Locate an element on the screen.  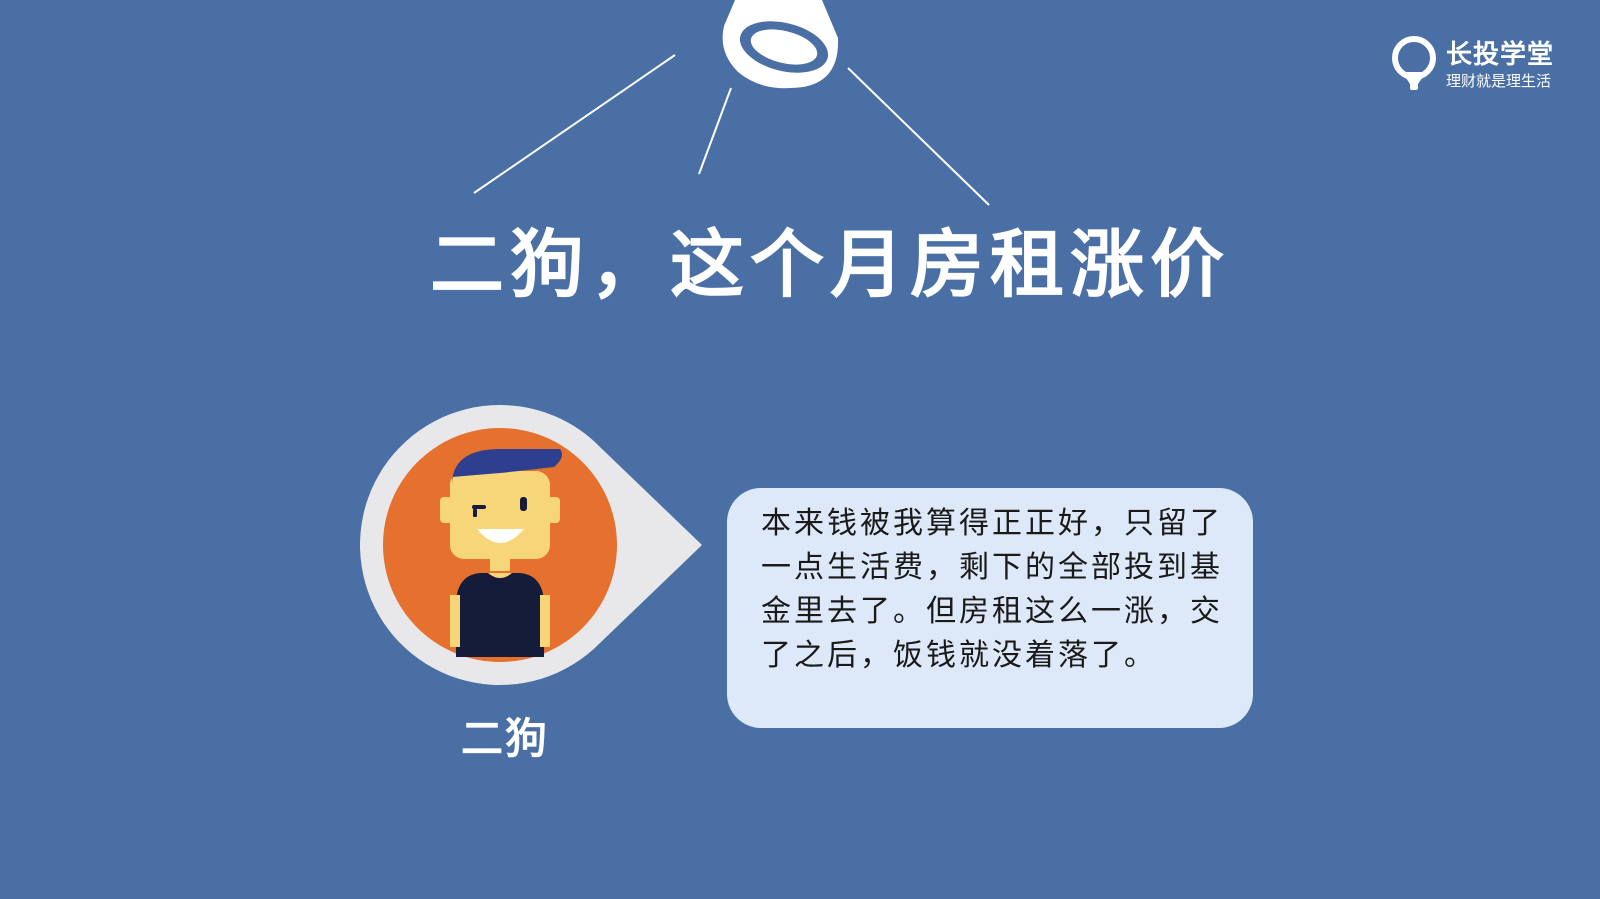
brand-name: 长投学堂 is located at coordinates (1500, 55).